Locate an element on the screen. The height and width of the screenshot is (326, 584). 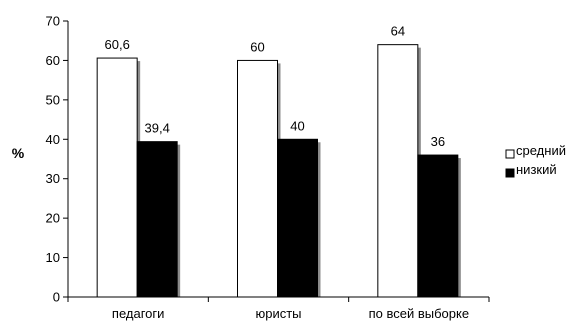
x-tick-label: по всей выборке is located at coordinates (419, 313).